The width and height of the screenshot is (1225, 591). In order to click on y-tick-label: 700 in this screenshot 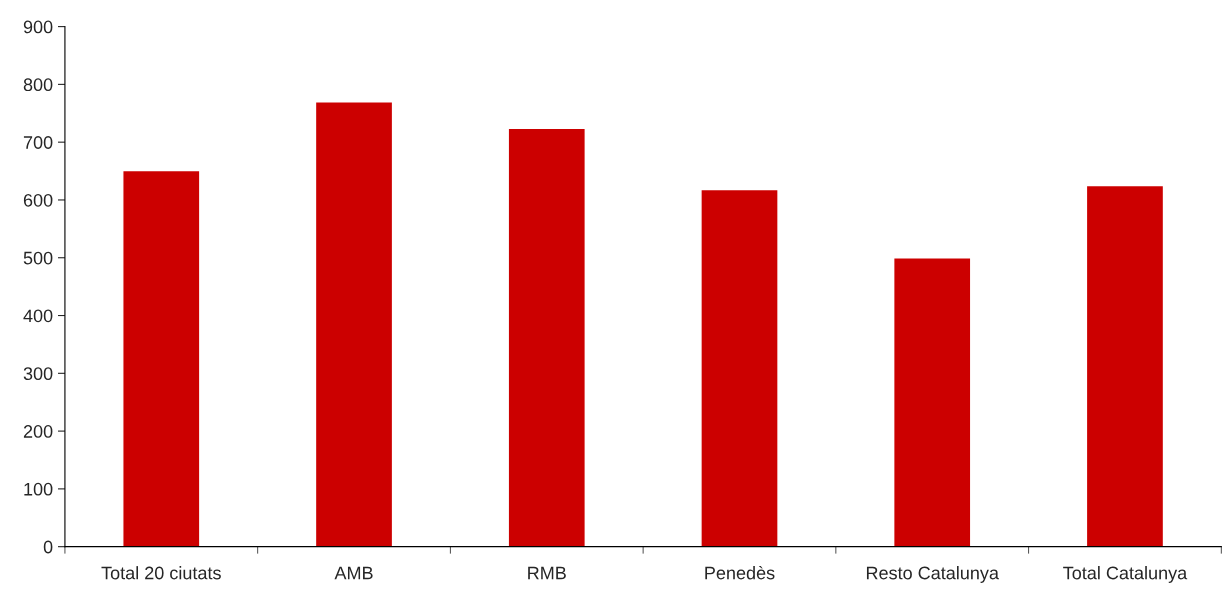, I will do `click(38, 142)`.